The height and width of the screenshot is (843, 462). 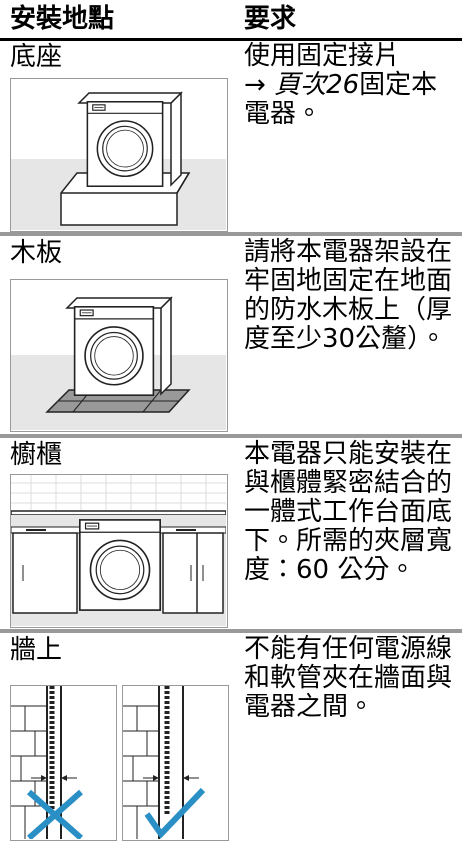 What do you see at coordinates (231, 39) in the screenshot?
I see `header-rule` at bounding box center [231, 39].